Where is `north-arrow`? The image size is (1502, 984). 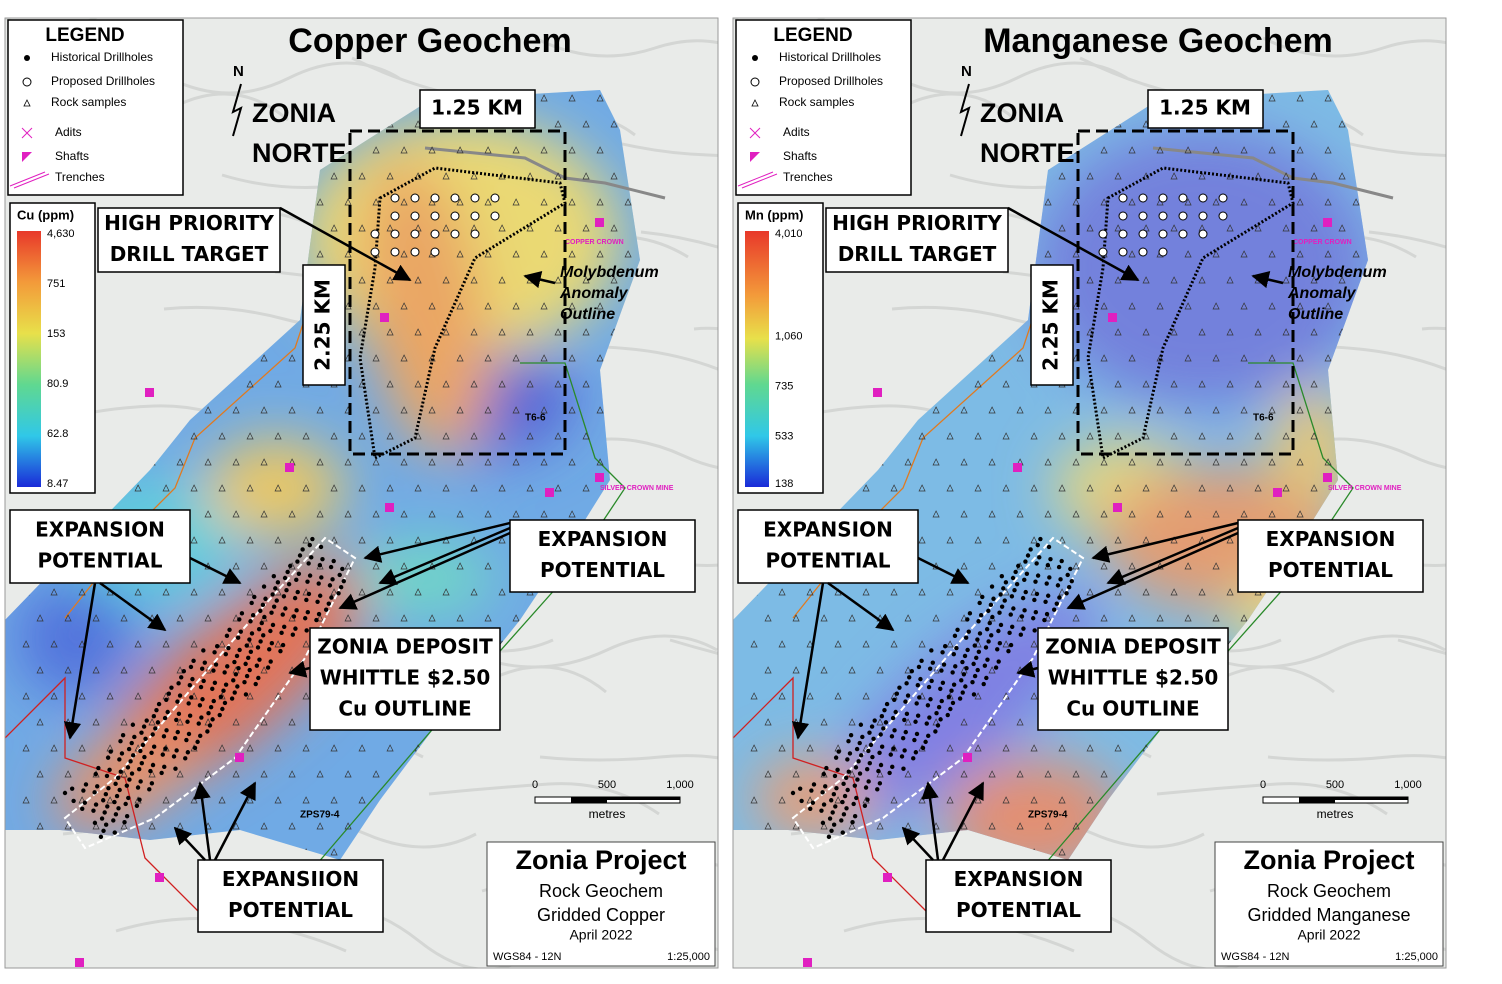
north-arrow is located at coordinates (965, 110).